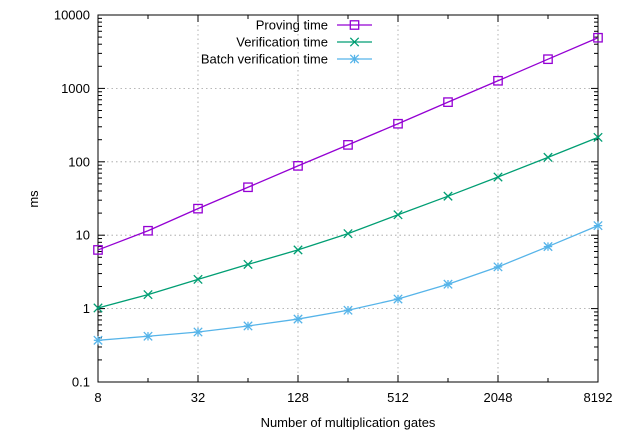  Describe the element at coordinates (264, 59) in the screenshot. I see `legend-label: Batch verification time` at that location.